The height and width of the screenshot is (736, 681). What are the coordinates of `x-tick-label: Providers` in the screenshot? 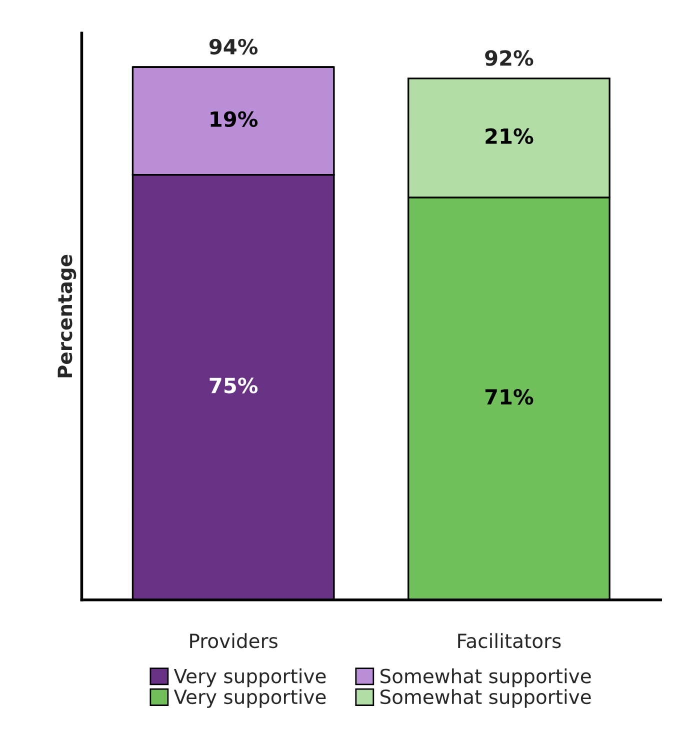 It's located at (234, 640).